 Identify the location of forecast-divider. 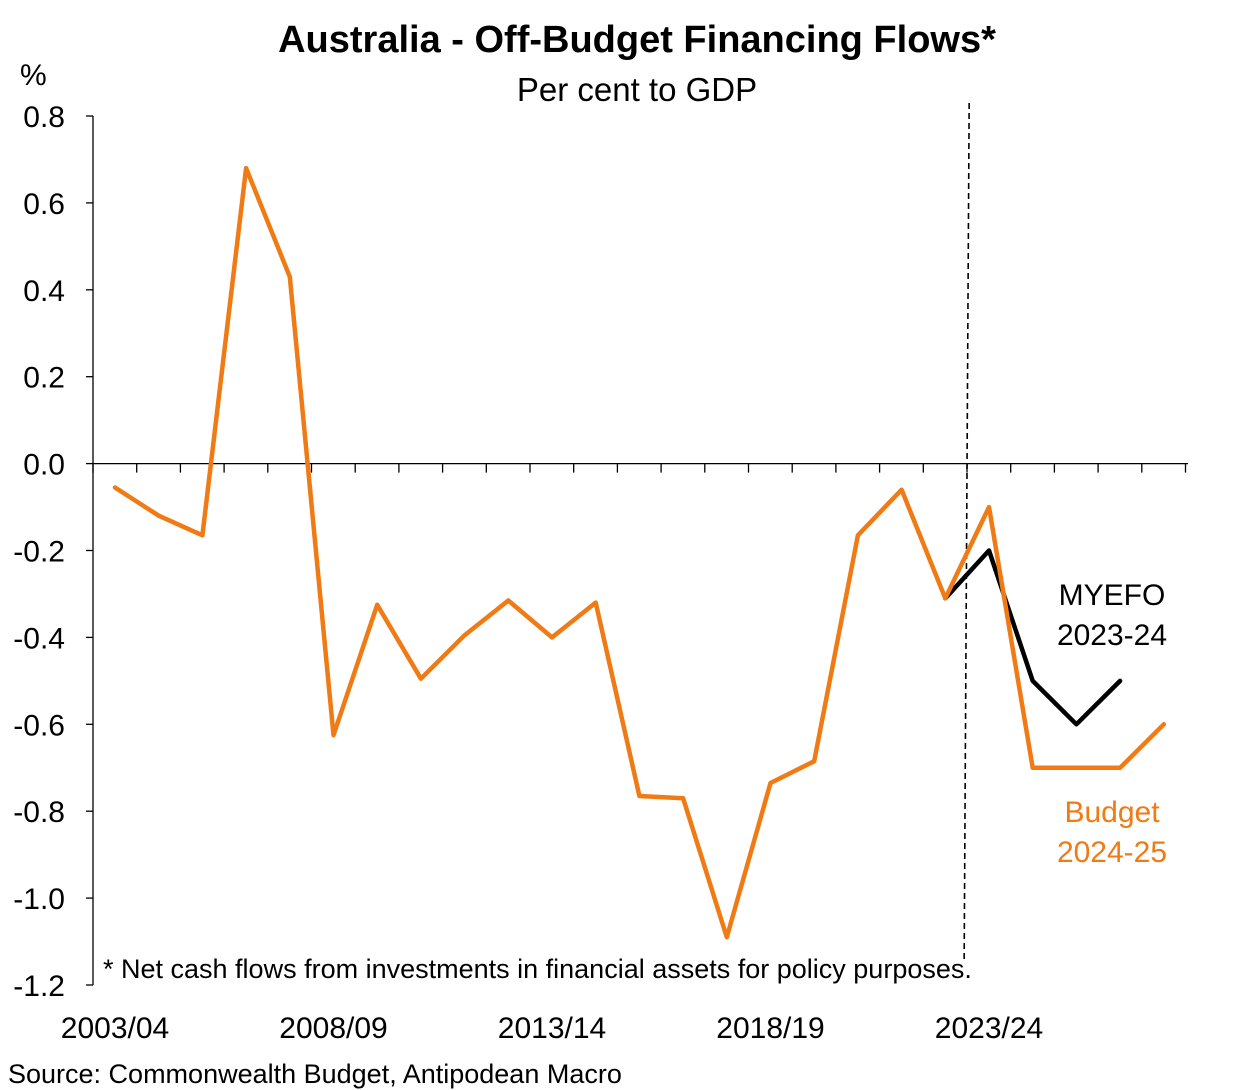
(966, 531).